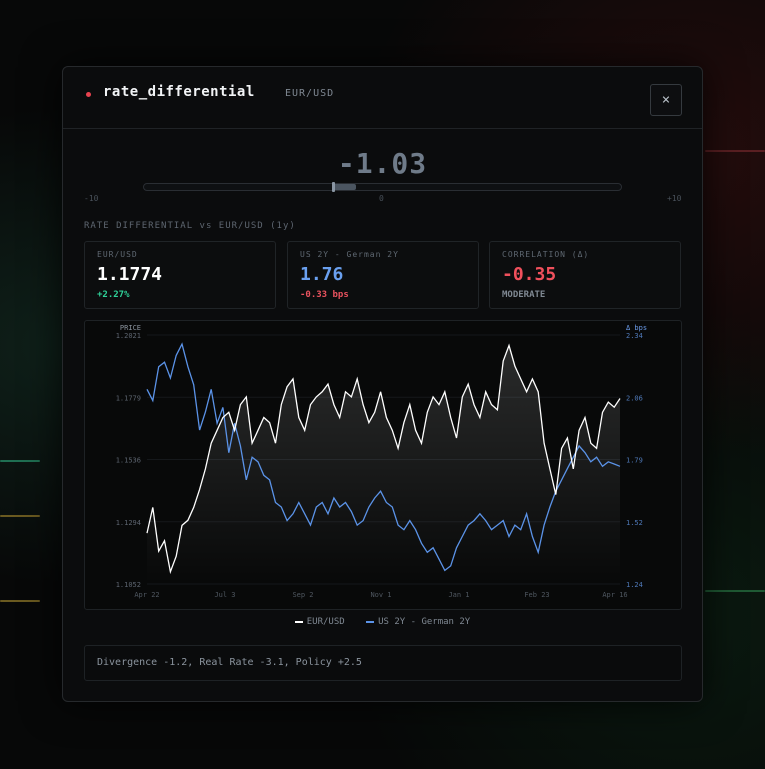 Image resolution: width=765 pixels, height=769 pixels. What do you see at coordinates (128, 336) in the screenshot?
I see `y-tick-label-left: 1.2021` at bounding box center [128, 336].